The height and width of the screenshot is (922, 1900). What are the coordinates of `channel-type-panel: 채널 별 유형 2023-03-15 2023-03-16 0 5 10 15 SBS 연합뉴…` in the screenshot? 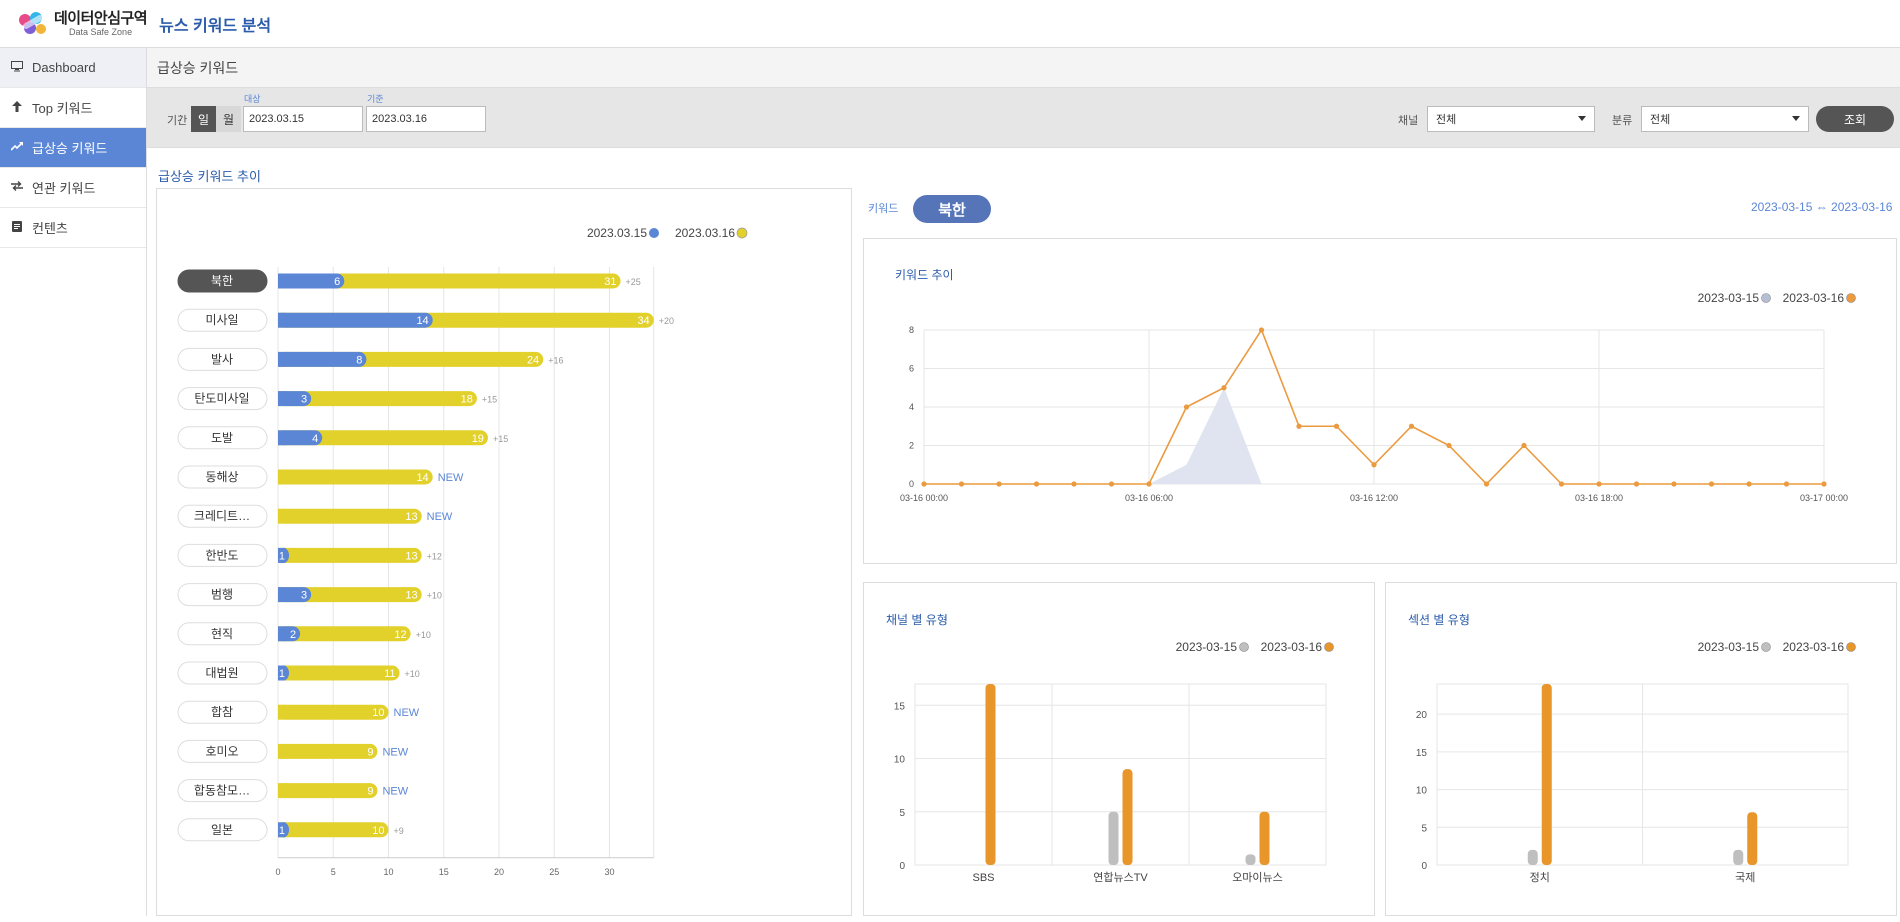 It's located at (1119, 749).